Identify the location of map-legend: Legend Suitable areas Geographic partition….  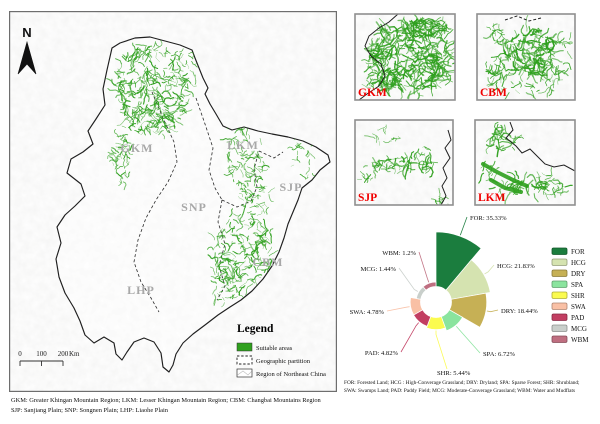
(281, 350).